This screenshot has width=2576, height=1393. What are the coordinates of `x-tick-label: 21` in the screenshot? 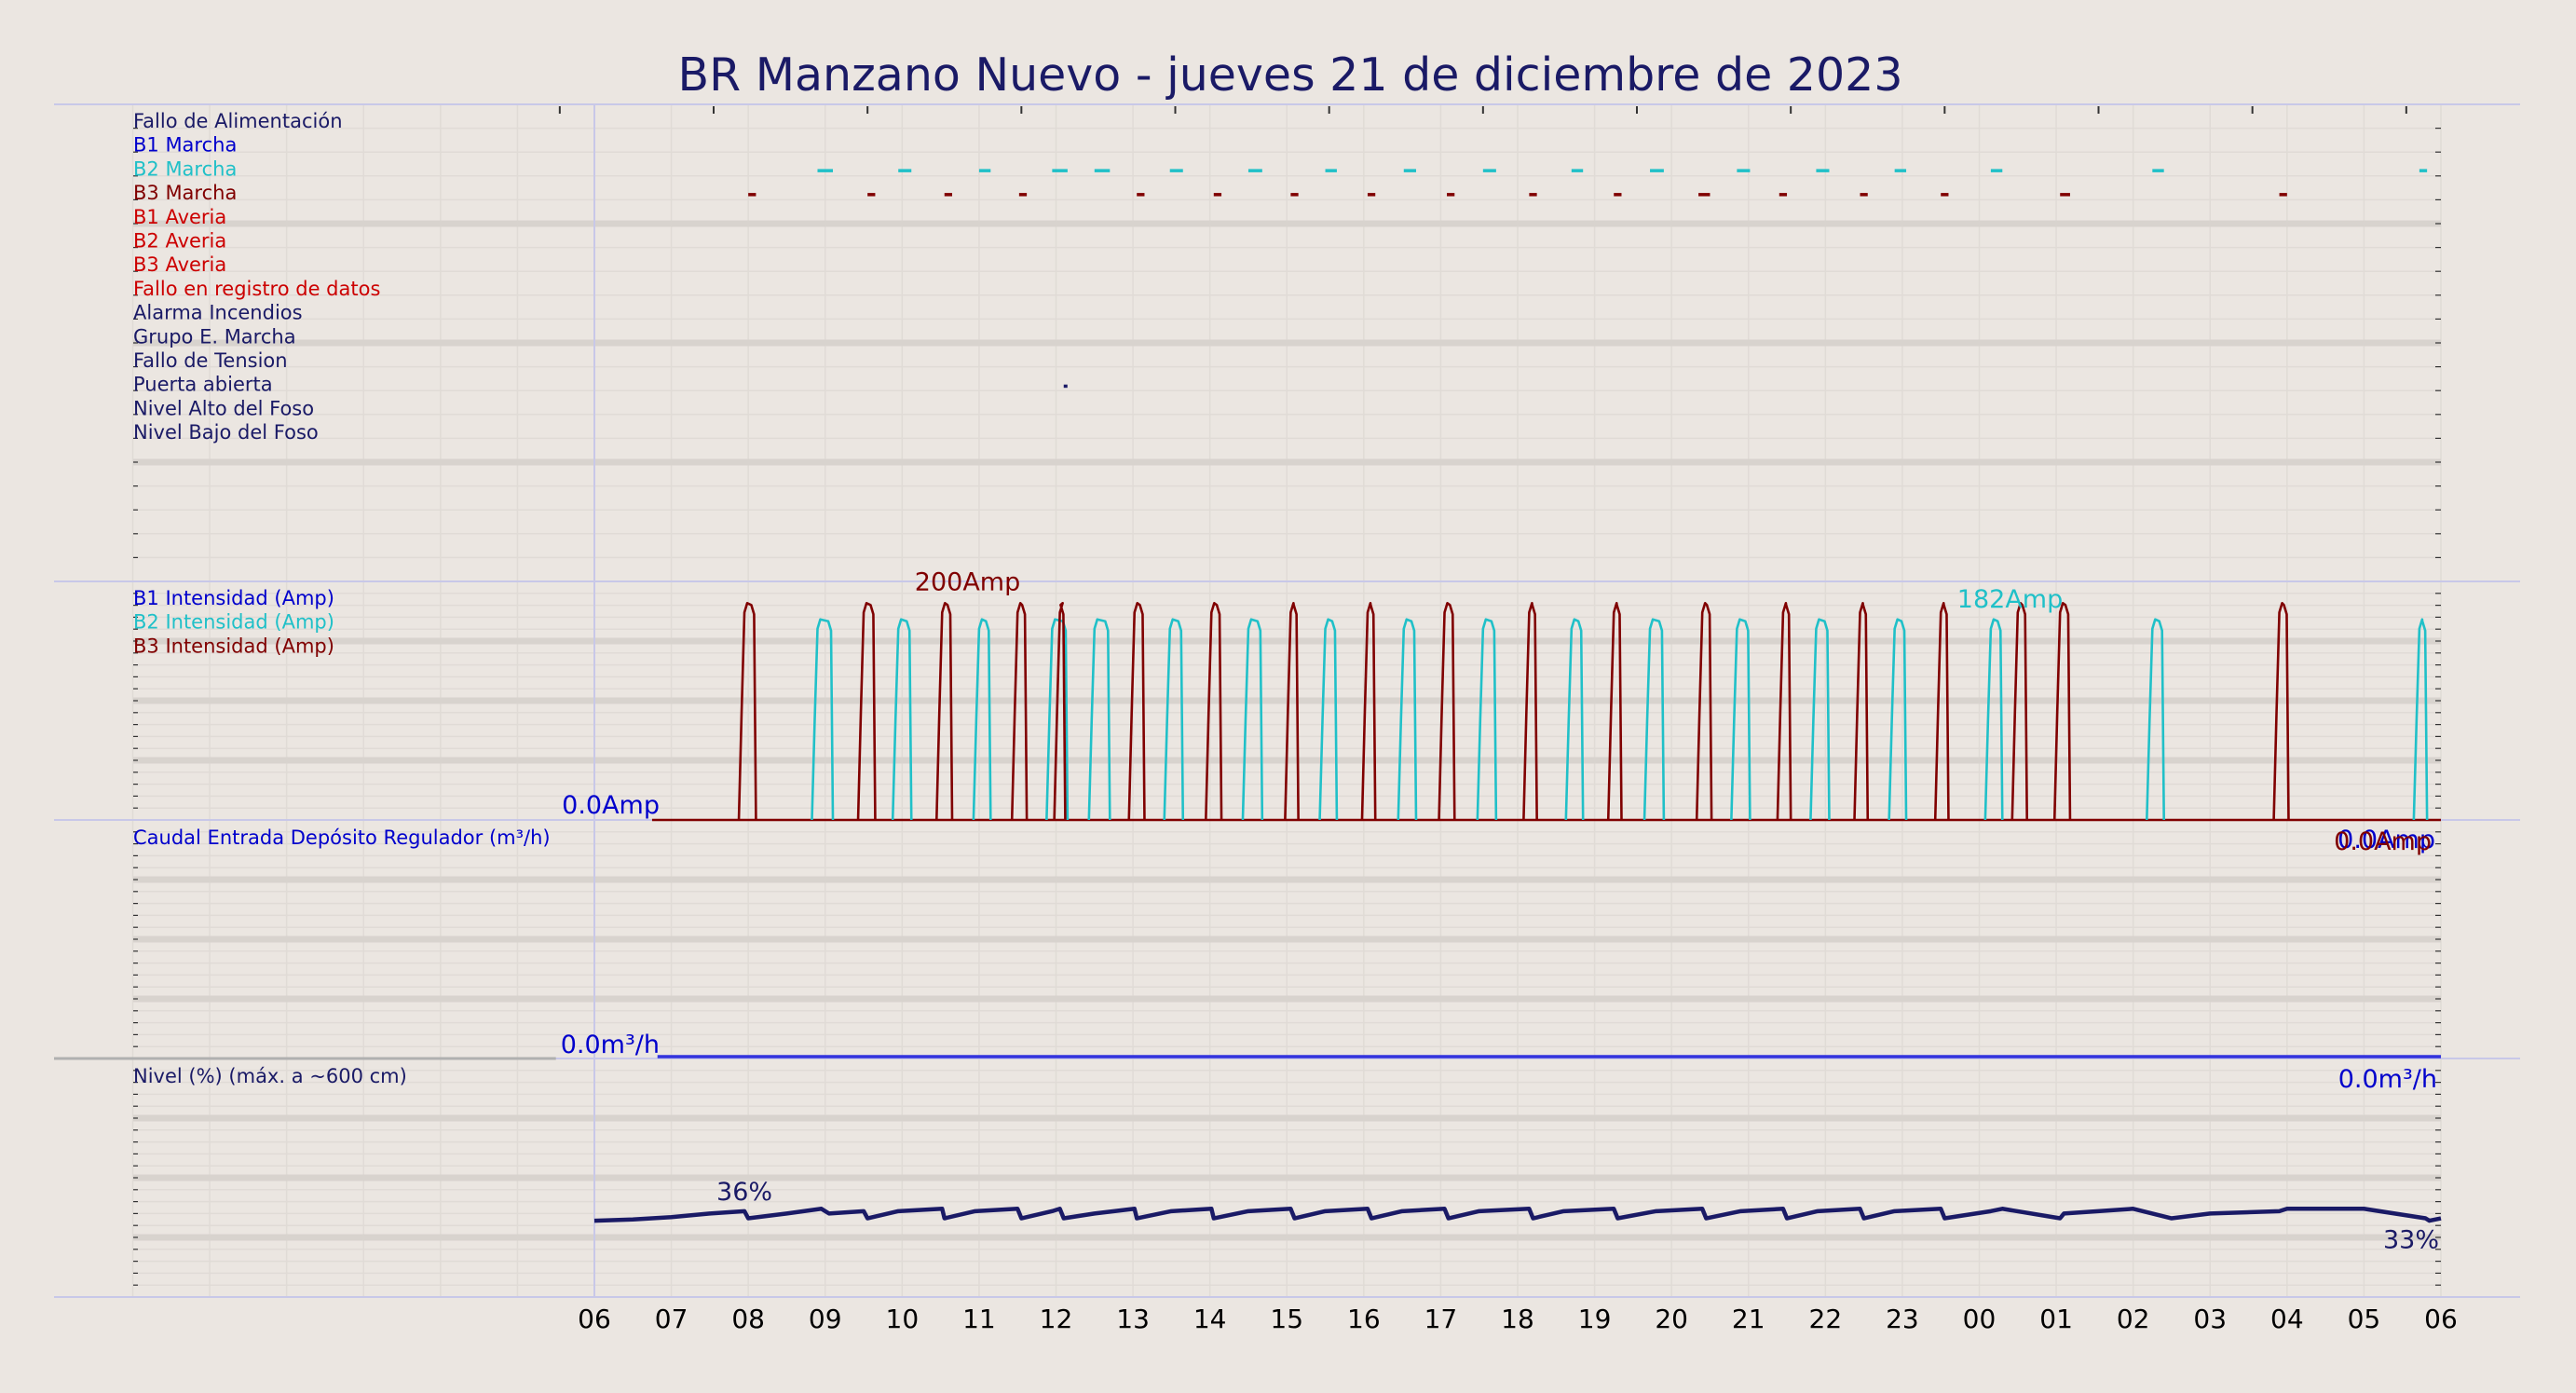 It's located at (1748, 1319).